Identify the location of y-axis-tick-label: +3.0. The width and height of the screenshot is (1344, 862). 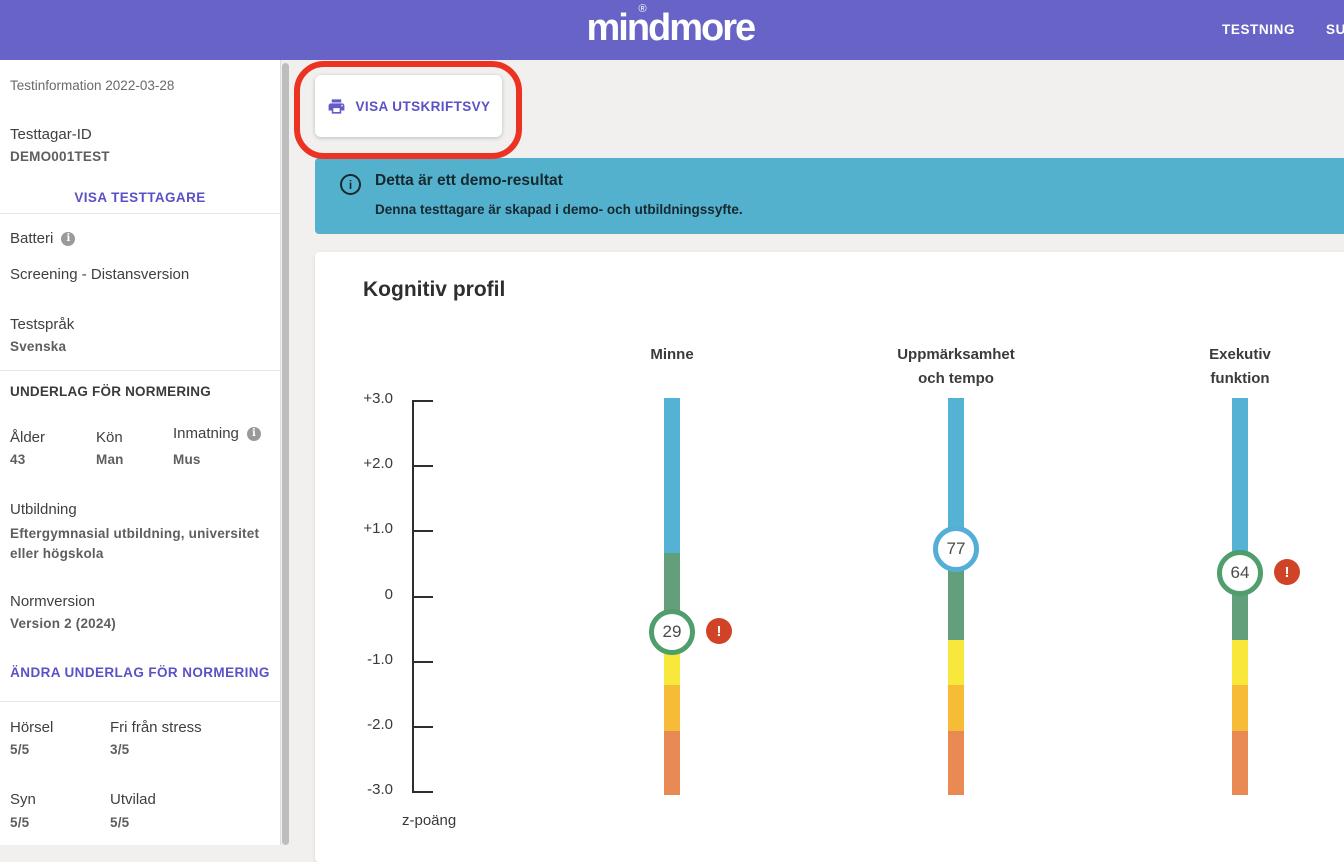
(378, 398).